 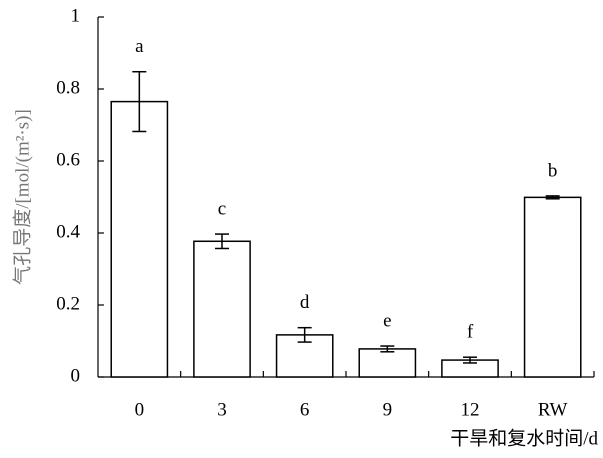 What do you see at coordinates (68, 303) in the screenshot?
I see `y-tick-label: 0.2` at bounding box center [68, 303].